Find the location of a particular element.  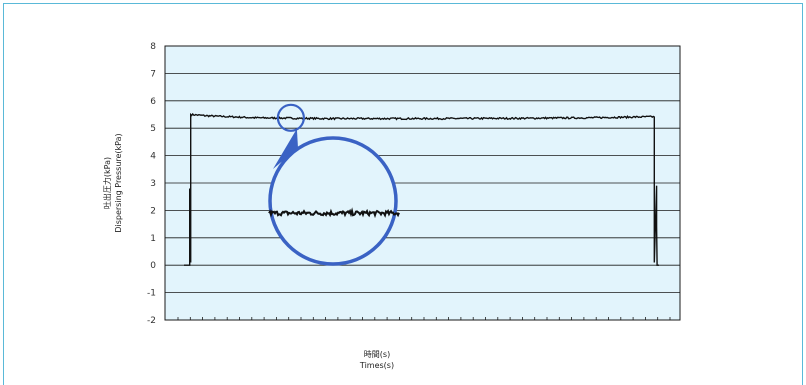

y-tick-label: 0 is located at coordinates (153, 266).